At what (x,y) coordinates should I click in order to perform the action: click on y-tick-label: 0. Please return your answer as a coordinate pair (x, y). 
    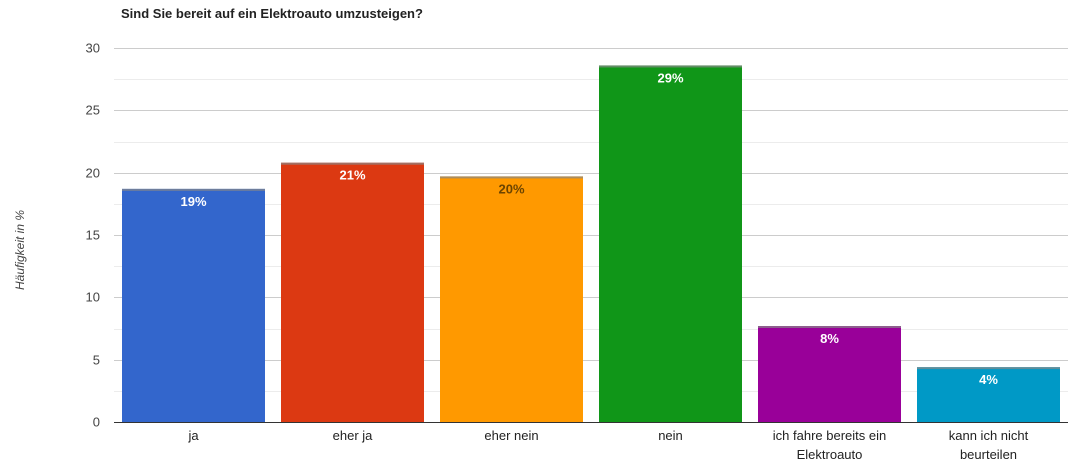
    Looking at the image, I should click on (96, 422).